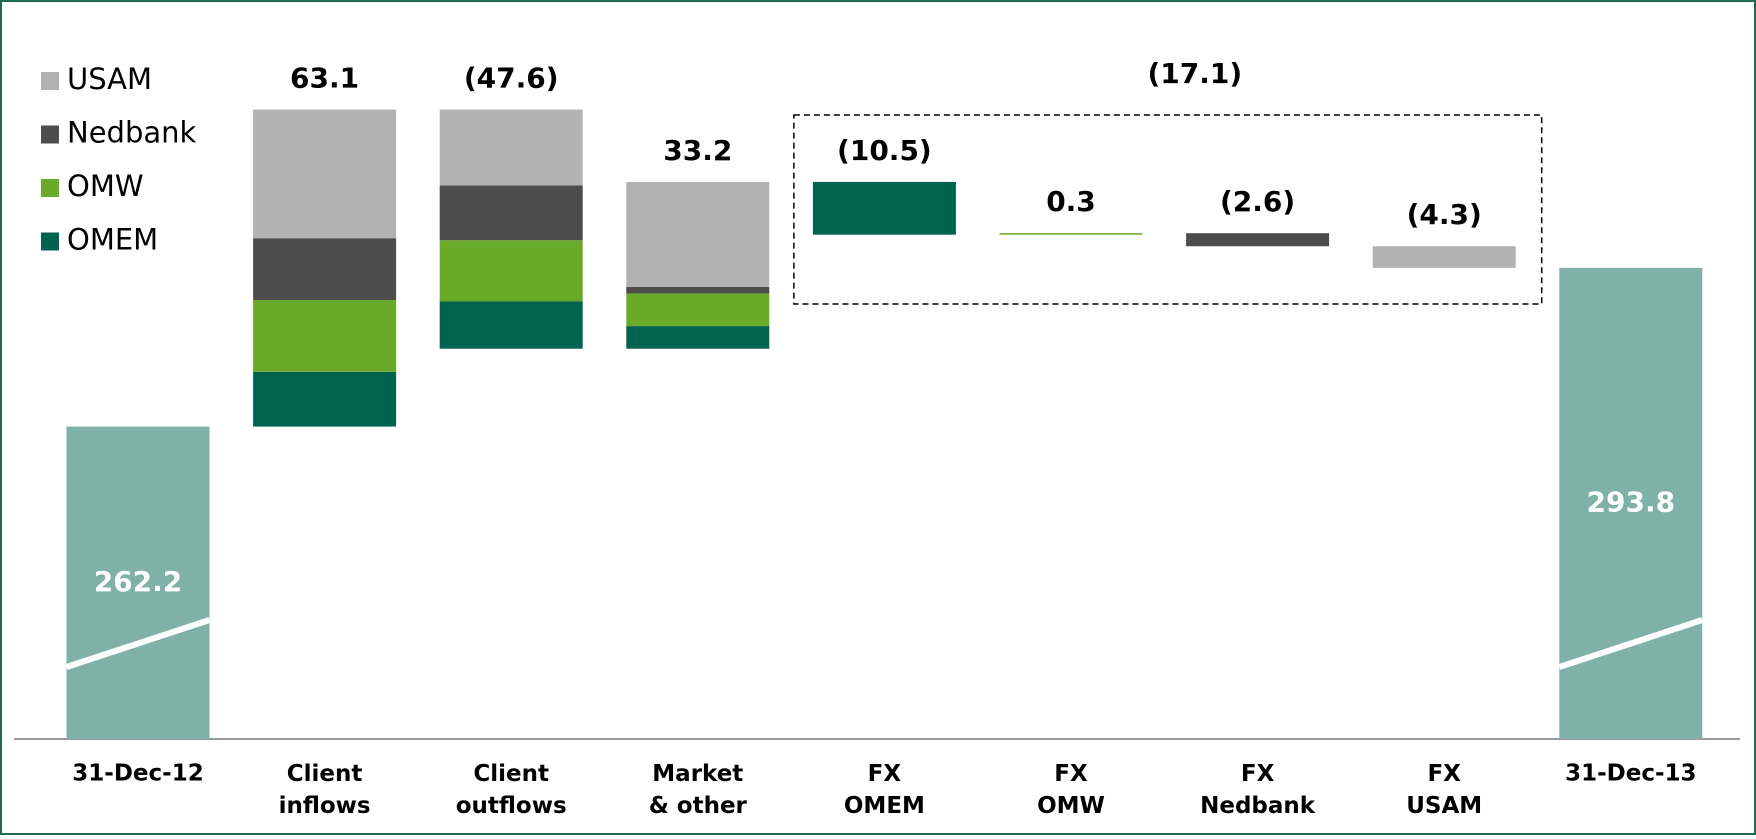 This screenshot has width=1756, height=839. Describe the element at coordinates (511, 78) in the screenshot. I see `delta-label: (47.6)` at that location.